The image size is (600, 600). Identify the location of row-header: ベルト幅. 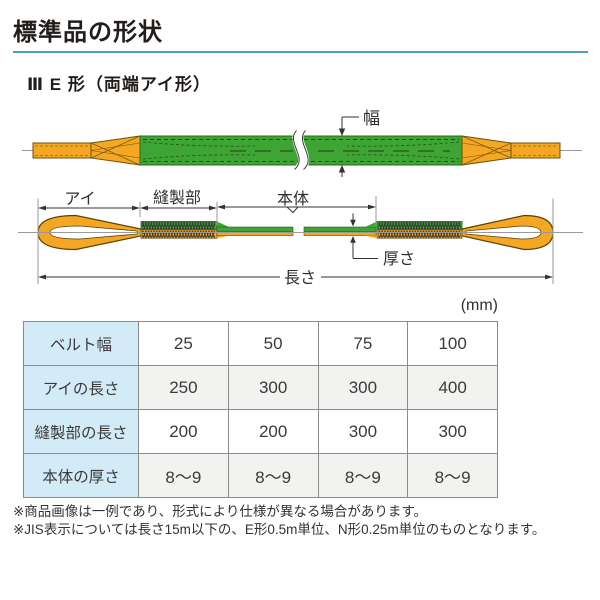
(81, 343).